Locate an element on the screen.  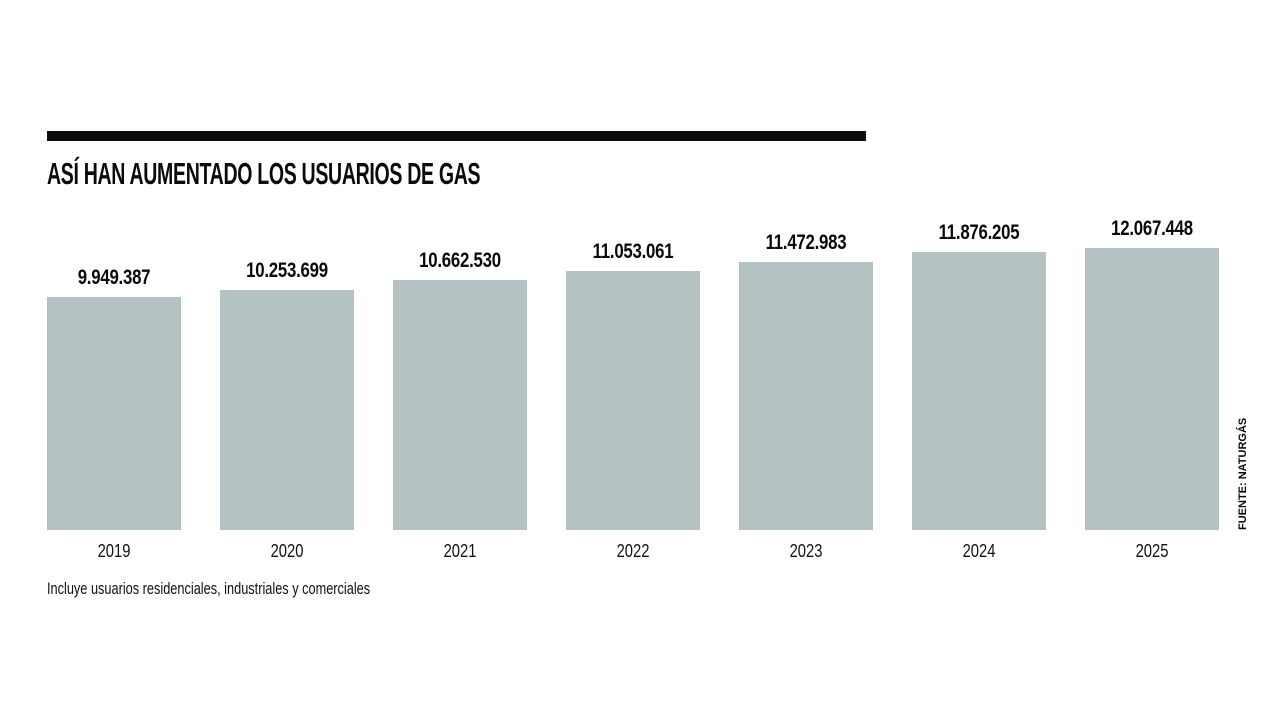
chart-title: ASÍ HAN AUMENTADO LOS USUARIOS DE GAS is located at coordinates (264, 173).